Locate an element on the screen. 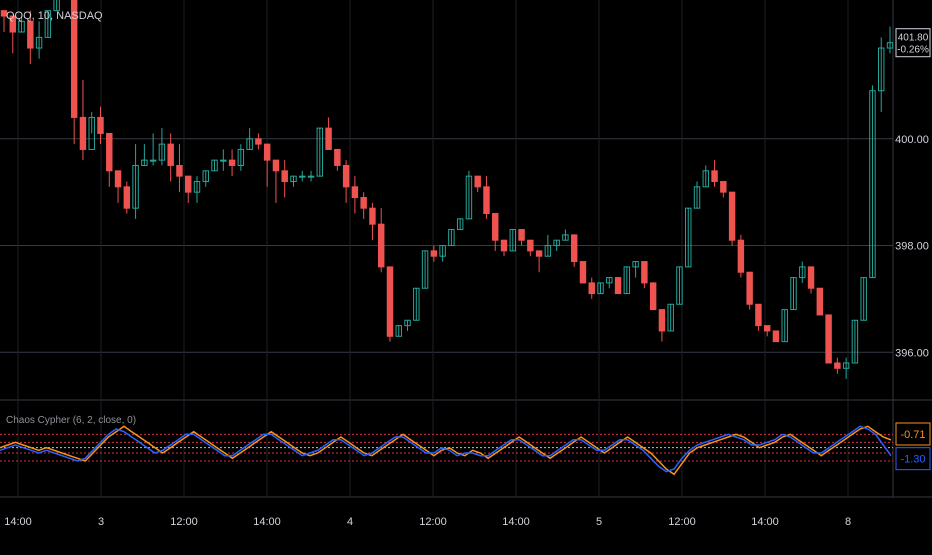 This screenshot has height=555, width=932. indicator-label: Chaos Cypher (6, 2, close, 0) is located at coordinates (71, 420).